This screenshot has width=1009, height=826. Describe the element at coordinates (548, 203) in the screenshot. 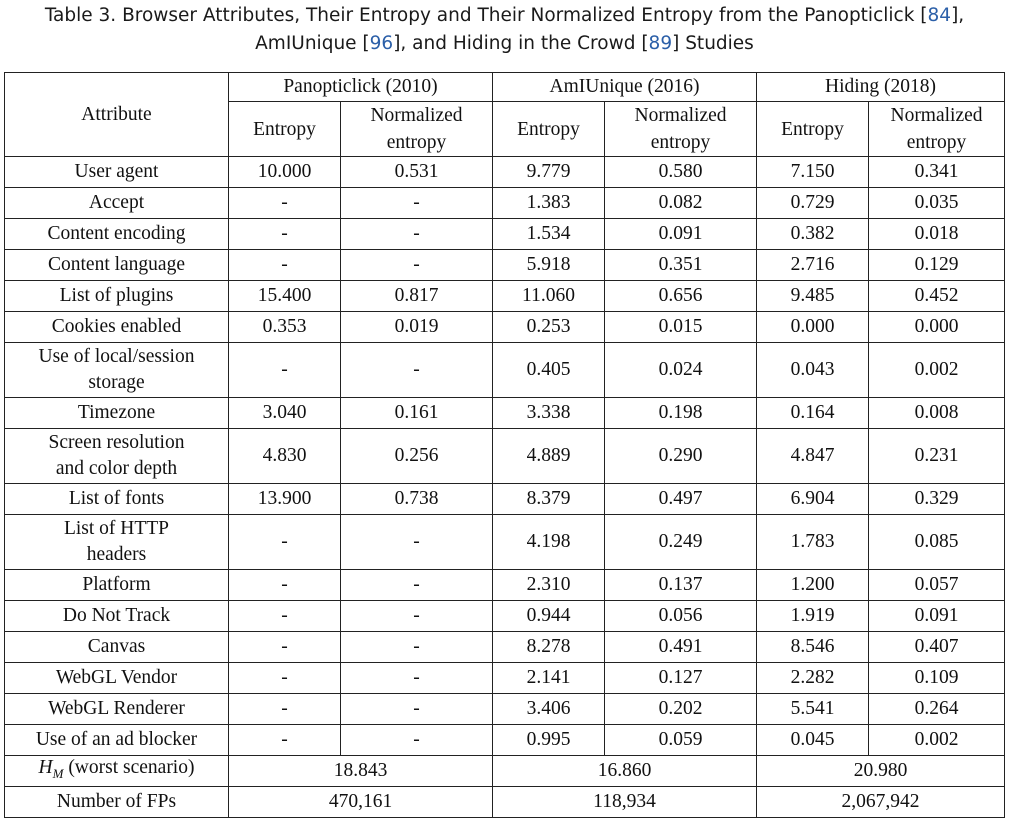

I see `entropy-value: 1.383` at that location.